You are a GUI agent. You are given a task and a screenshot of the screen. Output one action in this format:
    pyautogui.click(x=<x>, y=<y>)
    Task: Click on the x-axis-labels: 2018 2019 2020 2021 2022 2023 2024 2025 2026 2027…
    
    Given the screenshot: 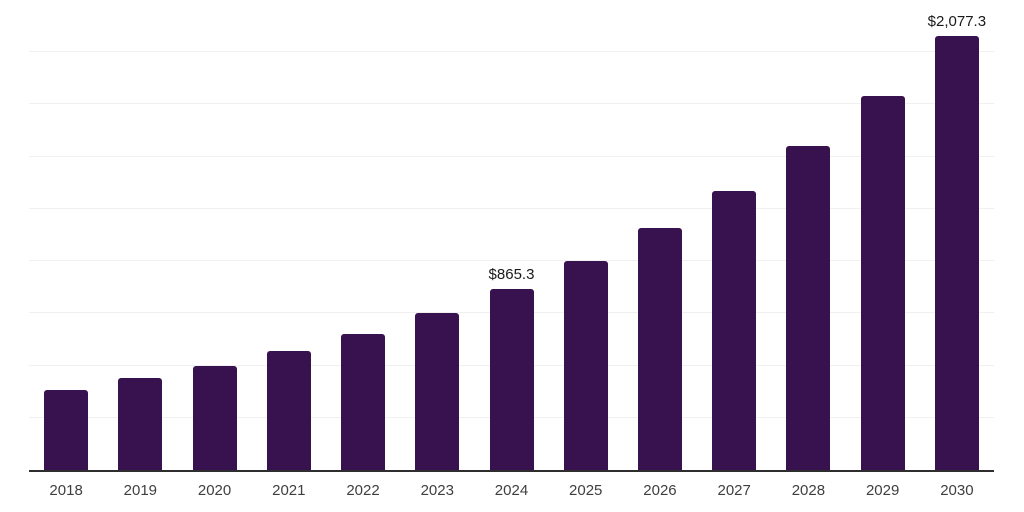 What is the action you would take?
    pyautogui.click(x=511, y=492)
    